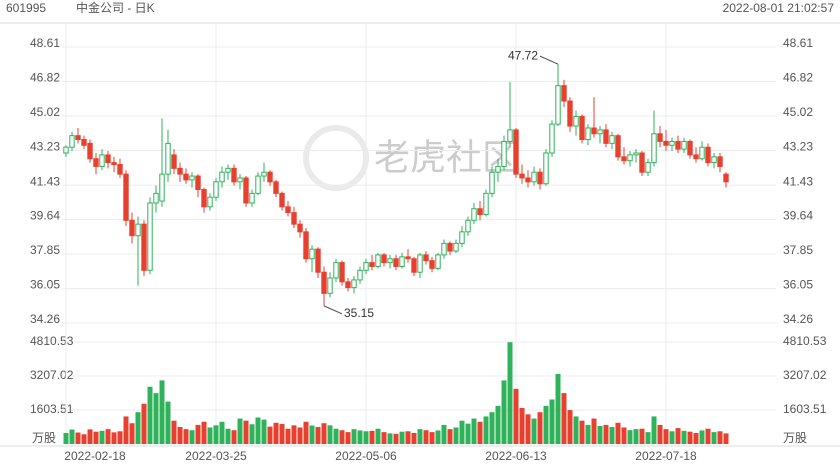 The width and height of the screenshot is (840, 470). I want to click on y-tick-label-right: 41.43, so click(798, 181).